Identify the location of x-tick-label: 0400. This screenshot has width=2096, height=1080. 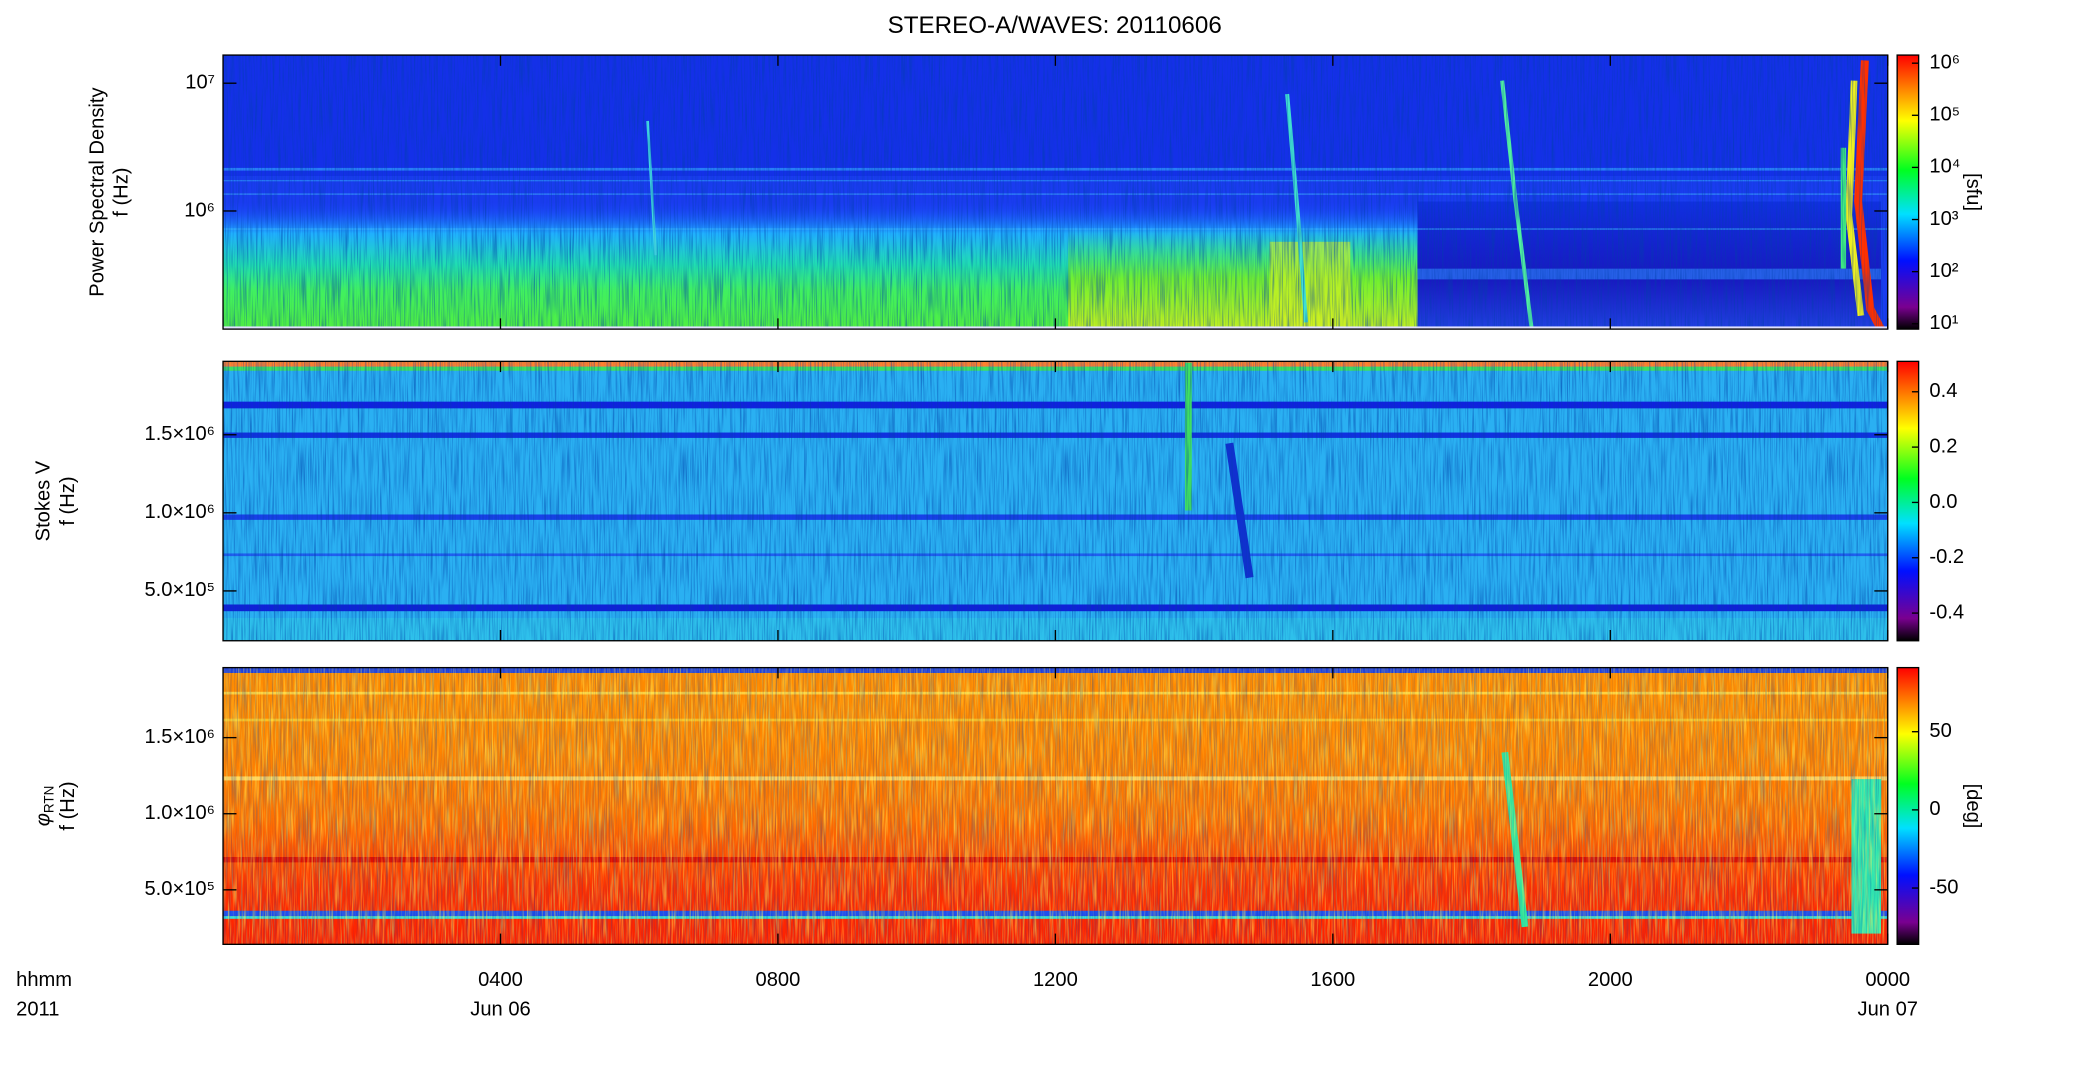
(500, 980).